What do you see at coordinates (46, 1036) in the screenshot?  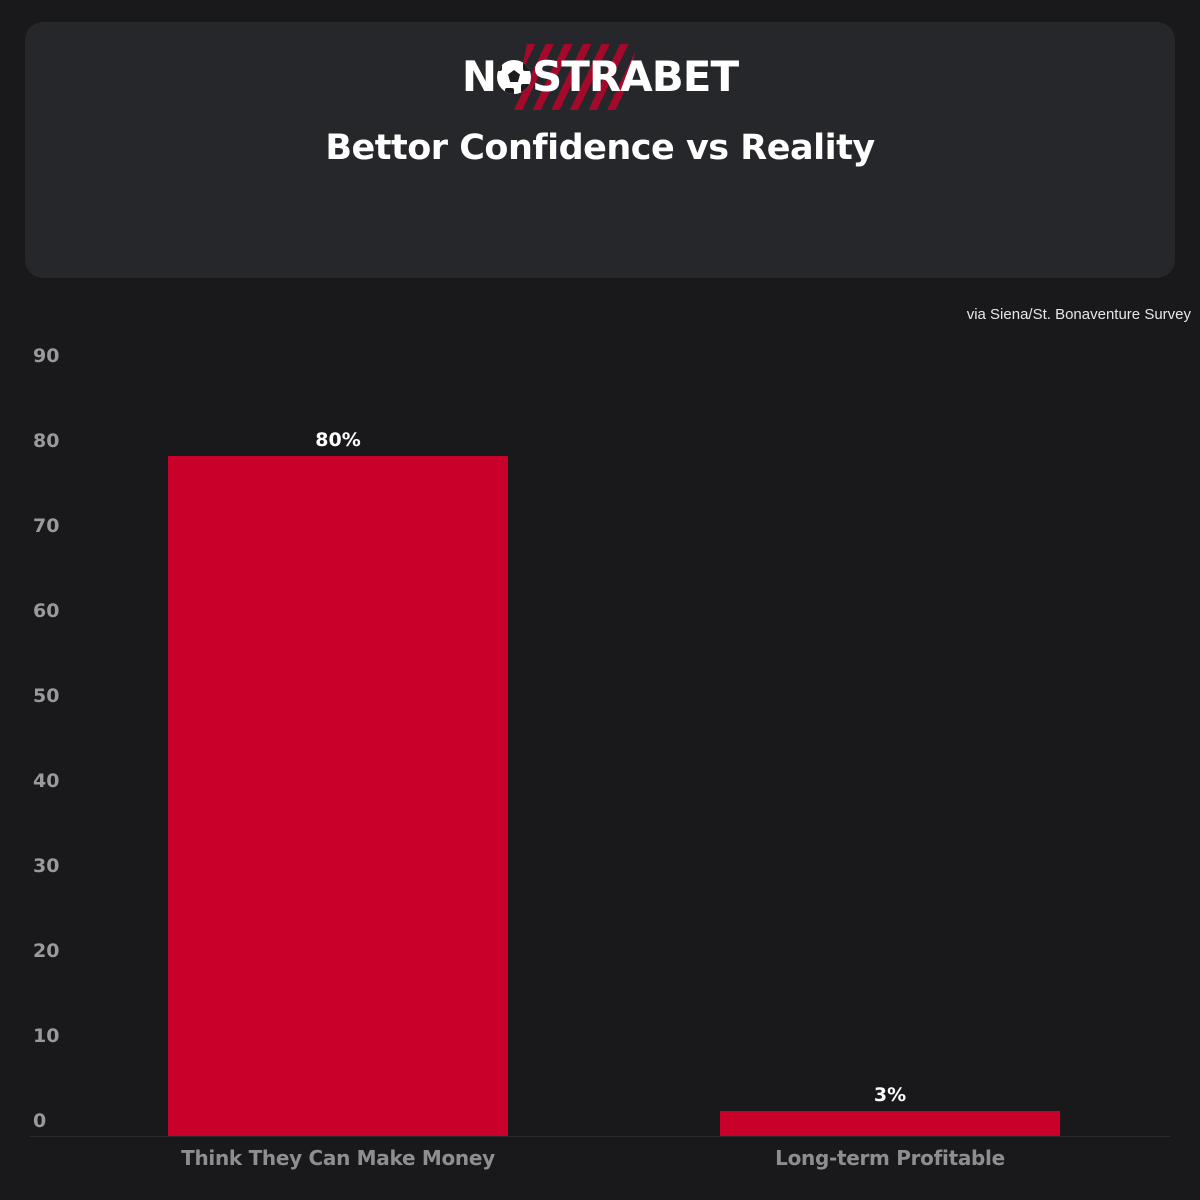 I see `y-tick-label: 10` at bounding box center [46, 1036].